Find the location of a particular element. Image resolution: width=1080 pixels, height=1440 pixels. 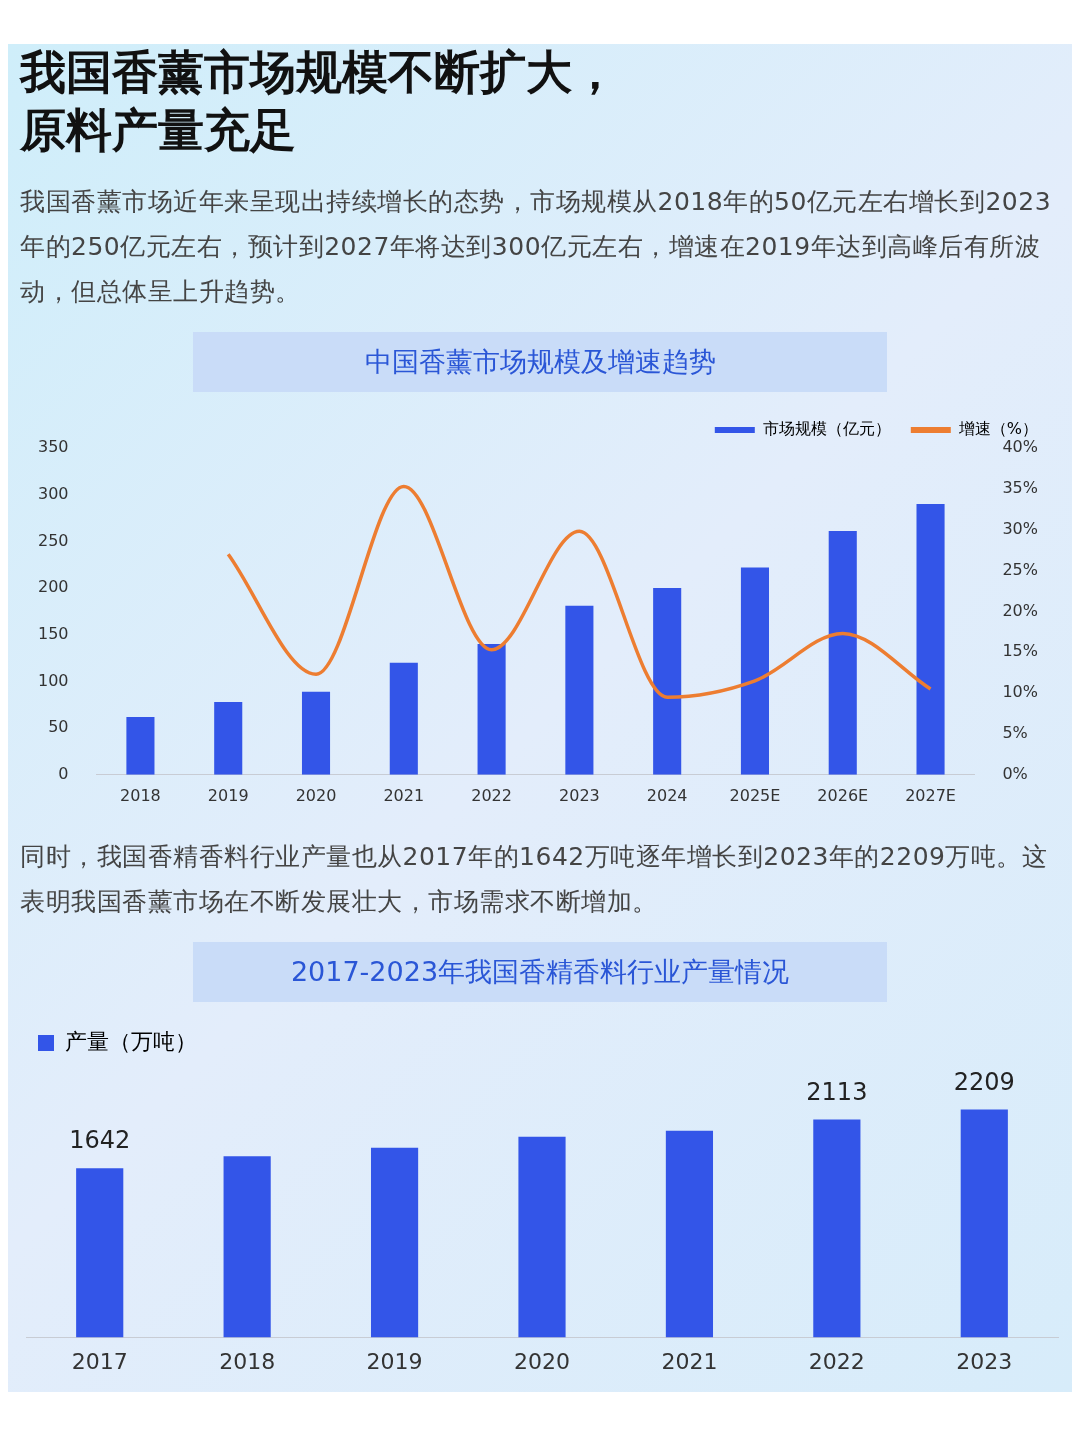

x-tick-label: 2017 is located at coordinates (99, 1361).